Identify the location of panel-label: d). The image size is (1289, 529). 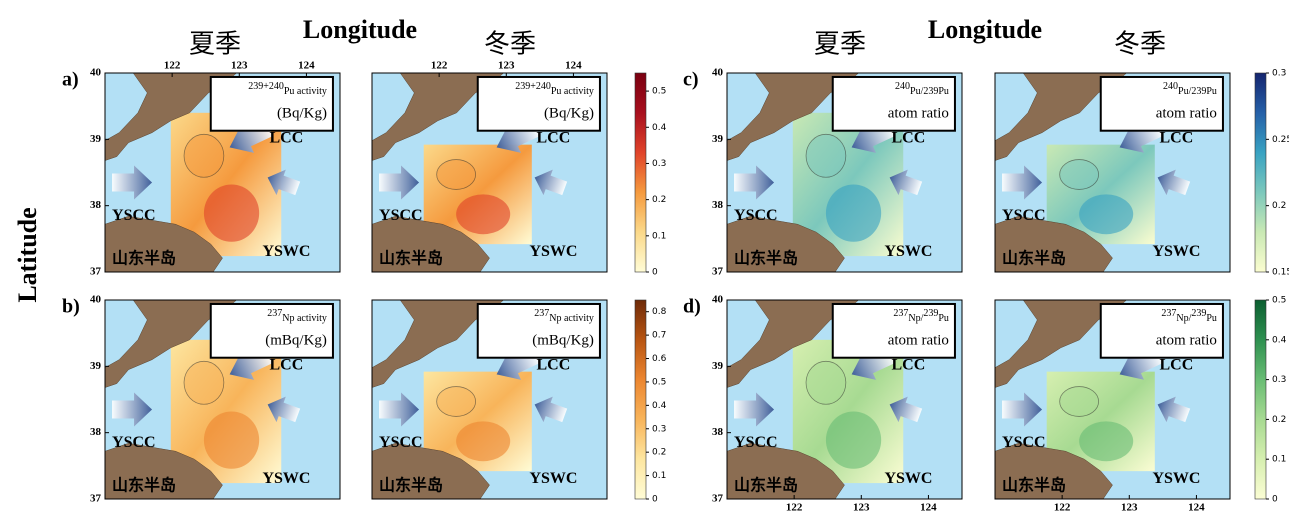
(692, 307).